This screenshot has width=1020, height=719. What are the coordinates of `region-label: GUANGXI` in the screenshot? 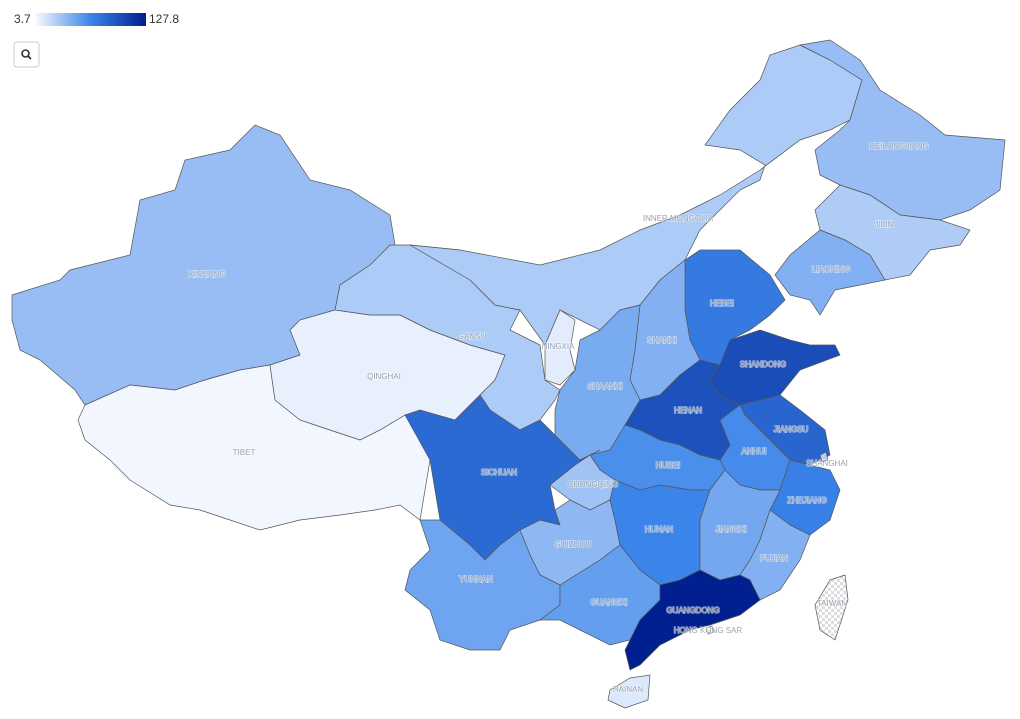 It's located at (609, 602).